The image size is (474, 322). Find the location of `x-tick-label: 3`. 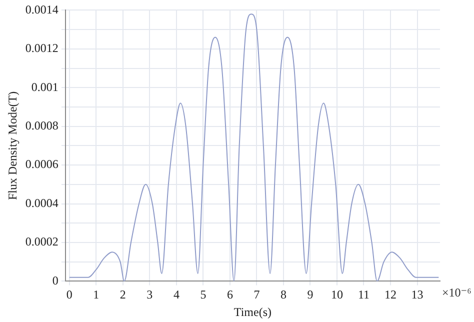

x-tick-label: 3 is located at coordinates (149, 295).